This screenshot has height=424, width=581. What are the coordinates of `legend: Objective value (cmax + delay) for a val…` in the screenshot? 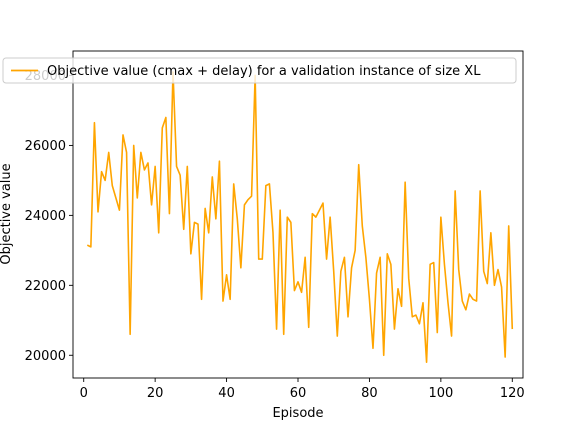 It's located at (259, 70).